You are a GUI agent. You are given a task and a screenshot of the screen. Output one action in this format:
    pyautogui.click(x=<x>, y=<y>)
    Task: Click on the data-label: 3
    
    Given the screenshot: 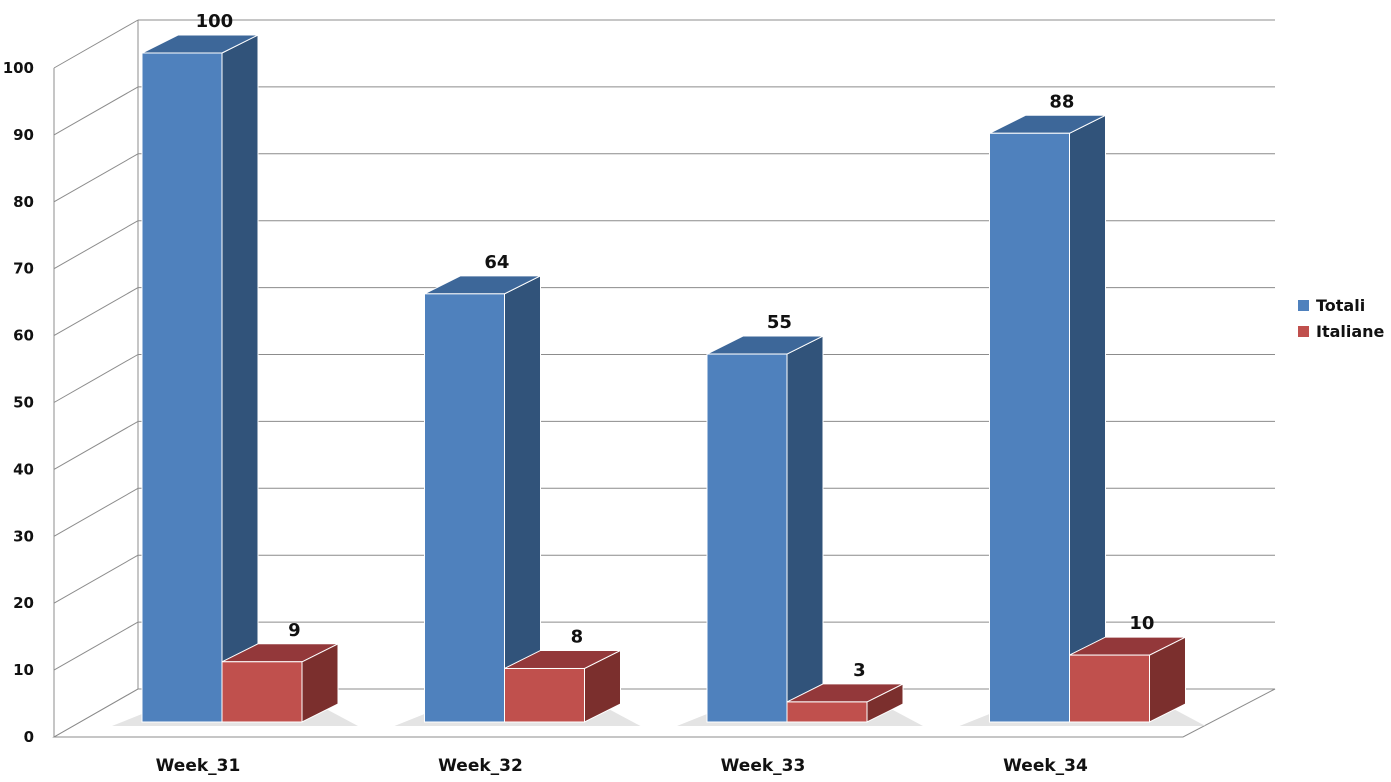 What is the action you would take?
    pyautogui.click(x=859, y=670)
    